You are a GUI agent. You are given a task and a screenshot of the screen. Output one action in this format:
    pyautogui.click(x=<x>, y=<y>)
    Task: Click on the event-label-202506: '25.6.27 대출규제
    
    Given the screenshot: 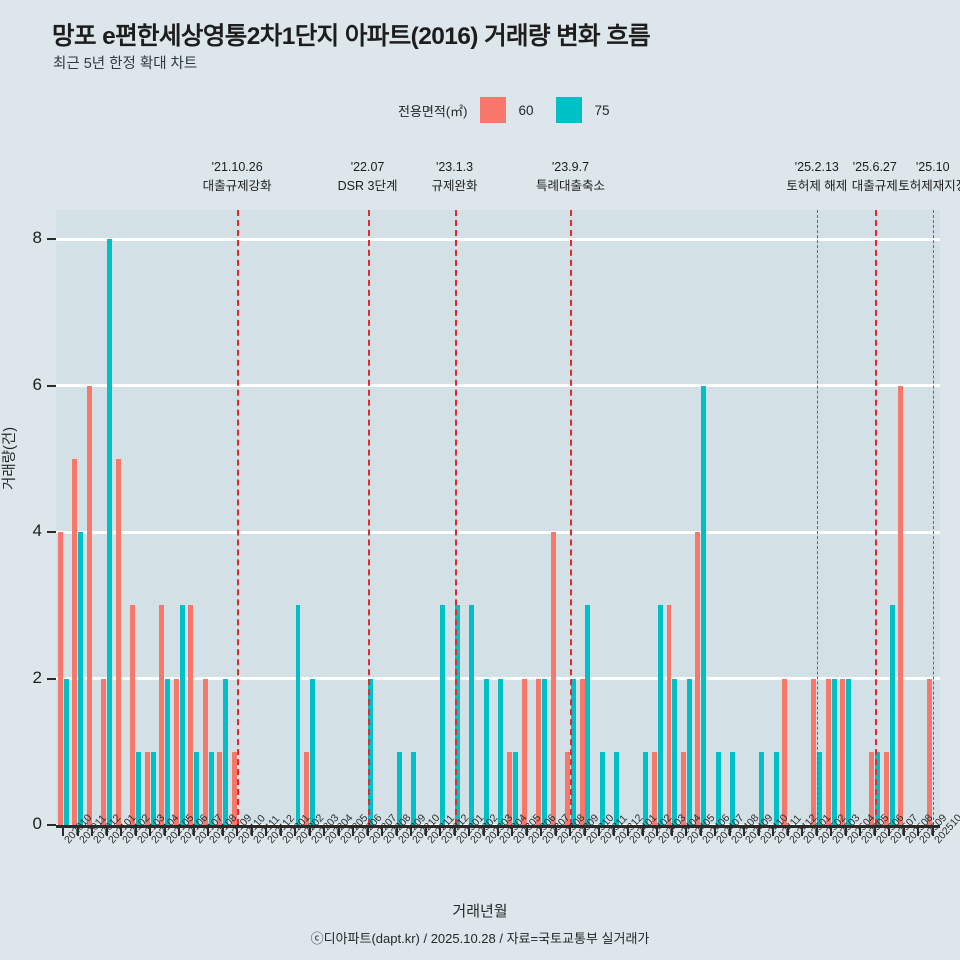 What is the action you would take?
    pyautogui.click(x=875, y=177)
    